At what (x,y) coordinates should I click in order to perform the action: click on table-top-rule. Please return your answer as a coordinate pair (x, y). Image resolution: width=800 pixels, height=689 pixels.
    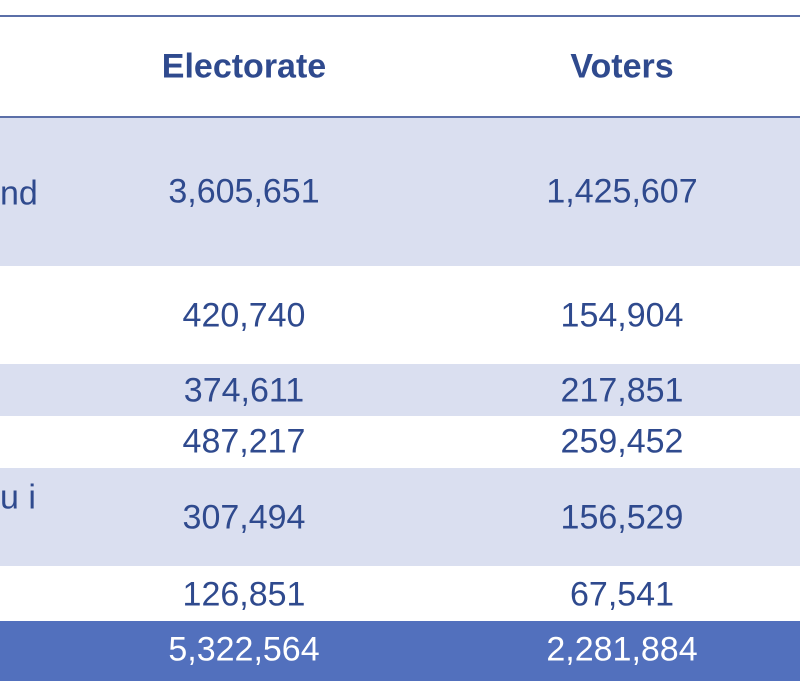
    Looking at the image, I should click on (400, 16).